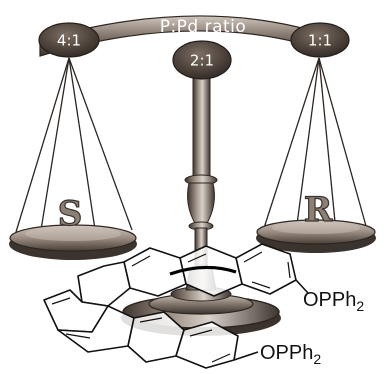  I want to click on right-pan: R, so click(316, 221).